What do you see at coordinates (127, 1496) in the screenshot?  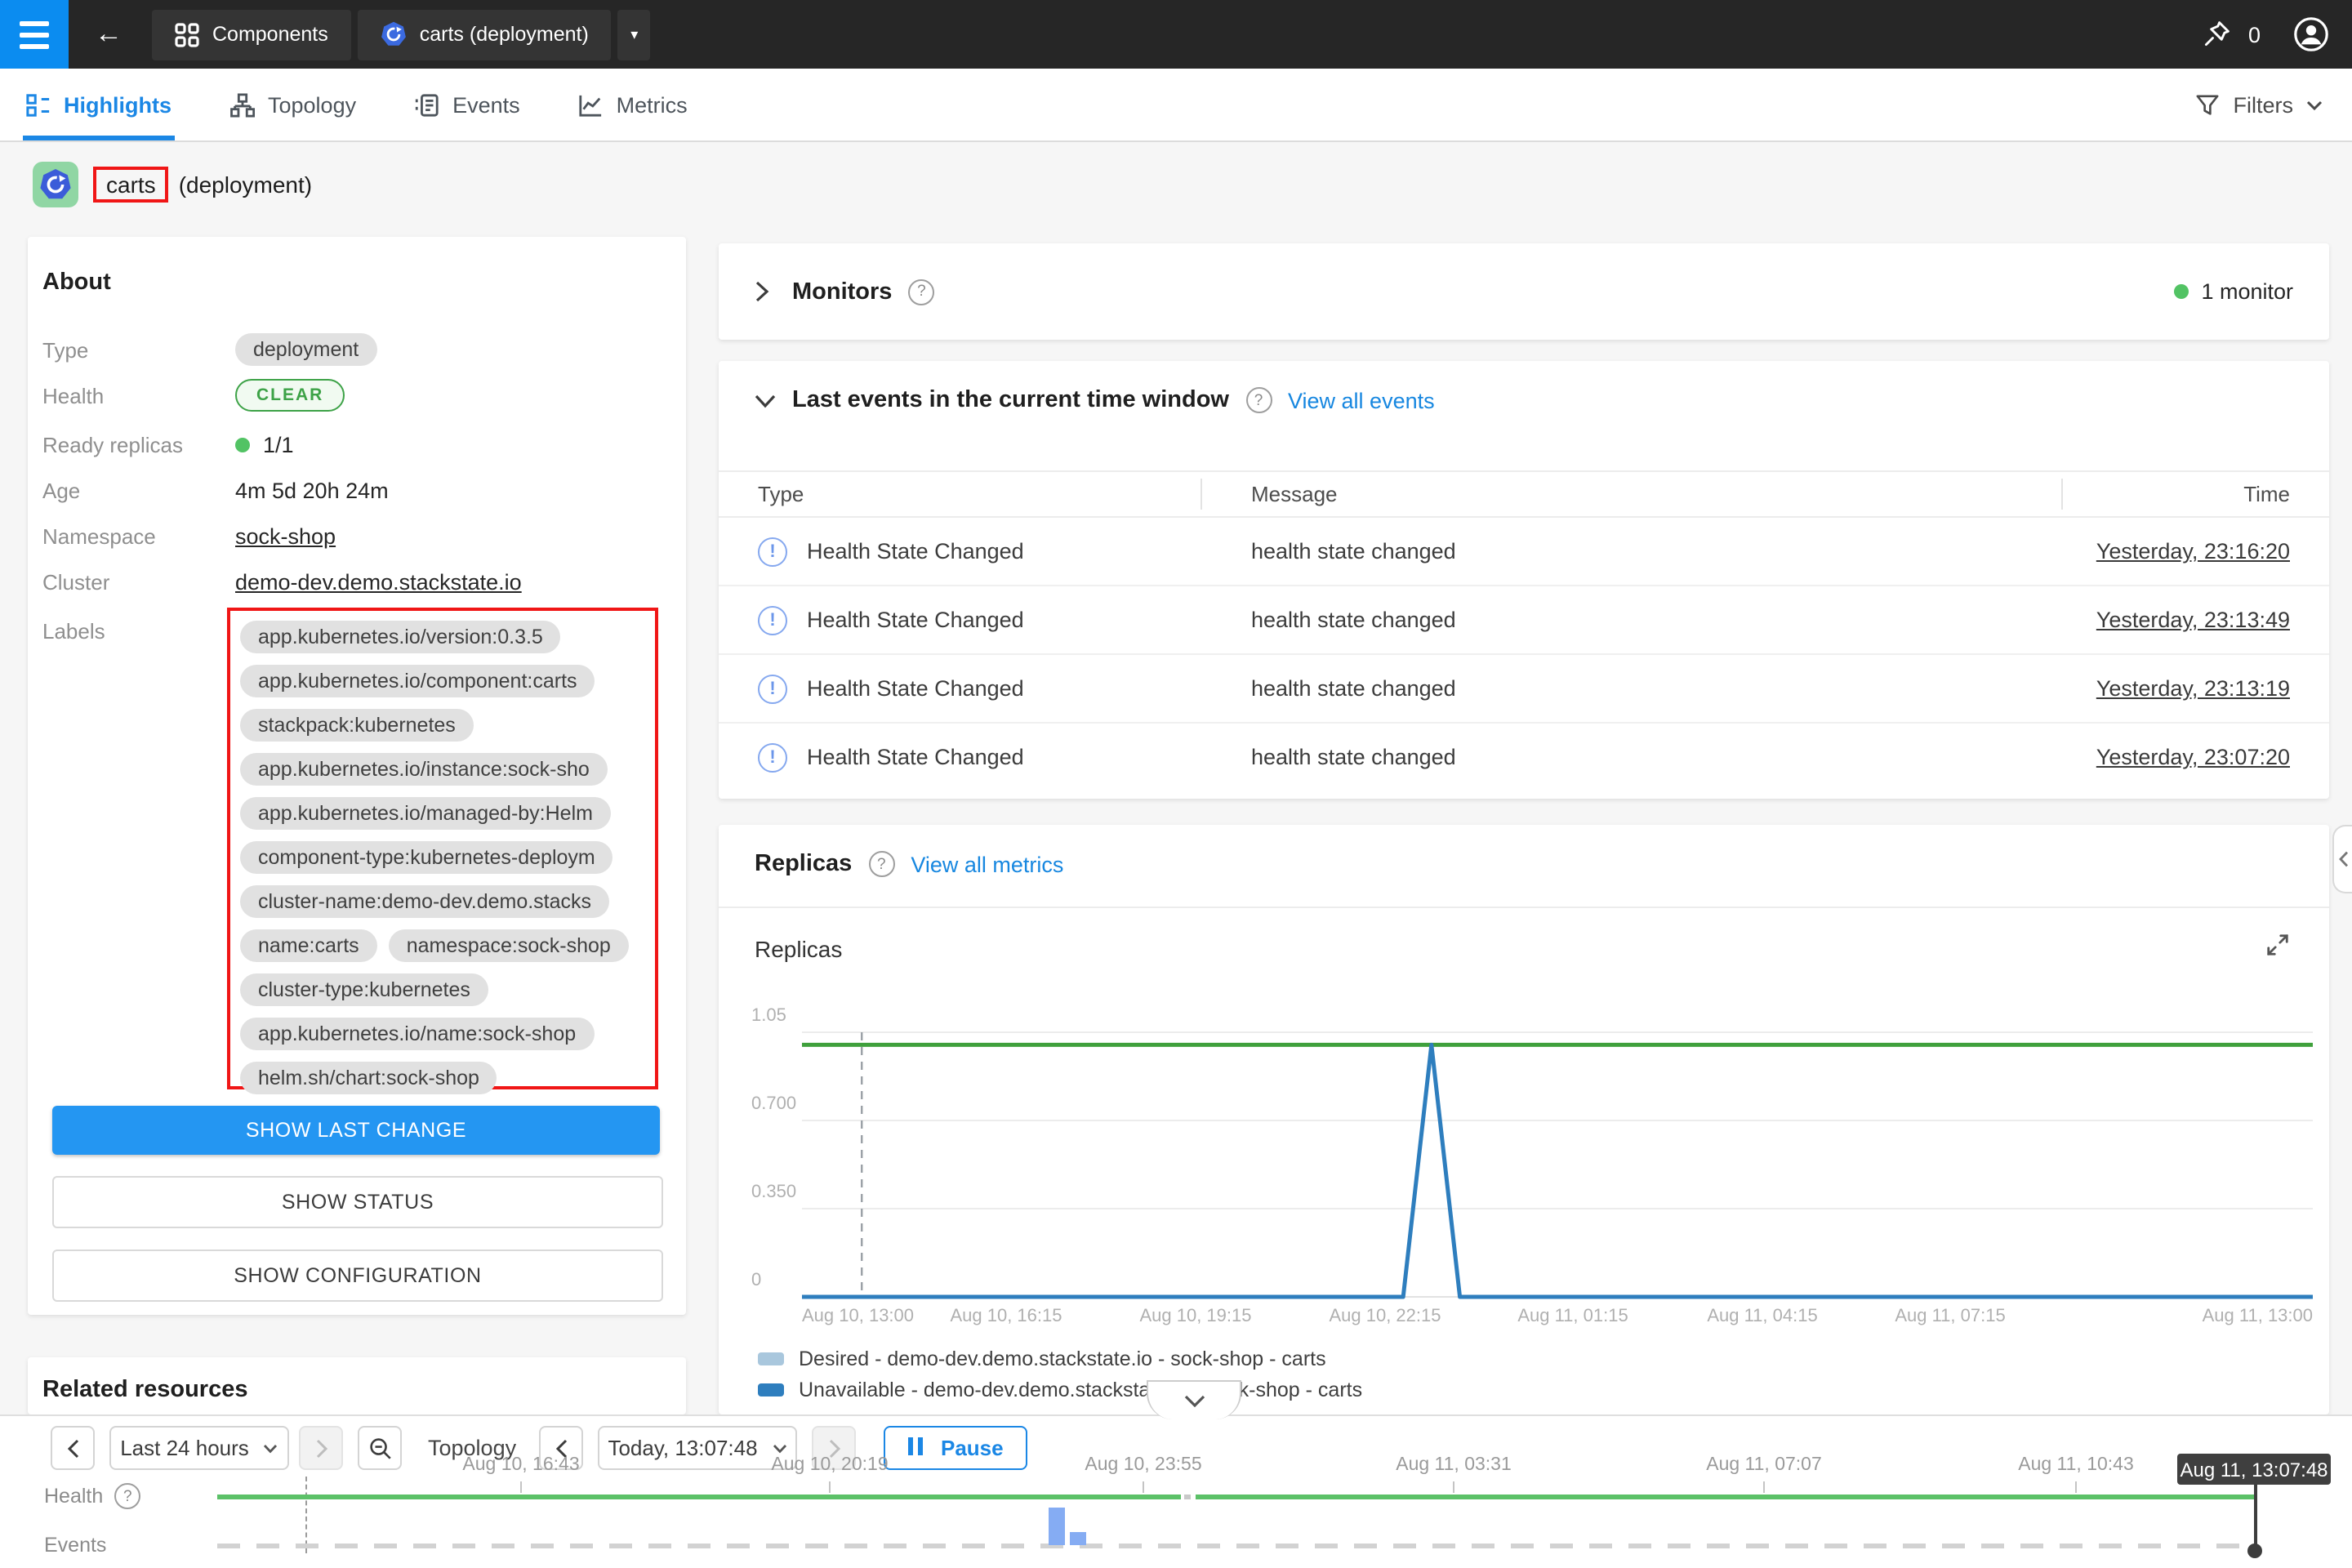 I see `health-help-icon: ?` at bounding box center [127, 1496].